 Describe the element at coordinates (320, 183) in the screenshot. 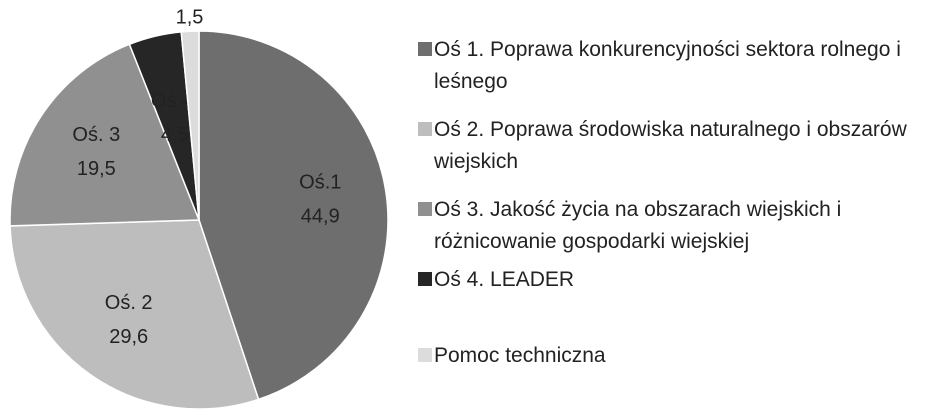

I see `slice-label: Oś.1` at that location.